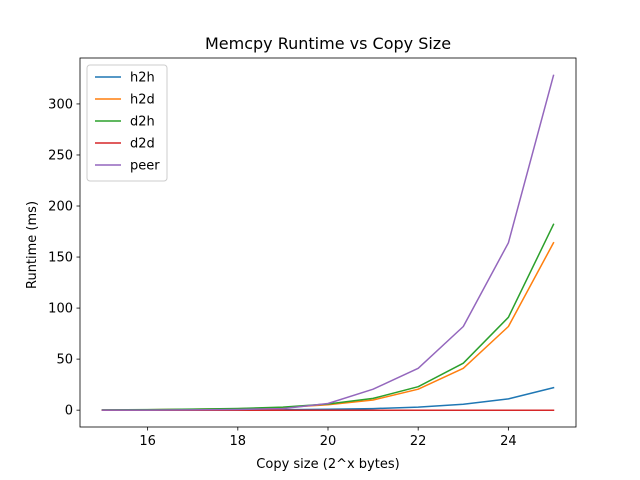  I want to click on chart-title: Memcpy Runtime vs Copy Size, so click(328, 43).